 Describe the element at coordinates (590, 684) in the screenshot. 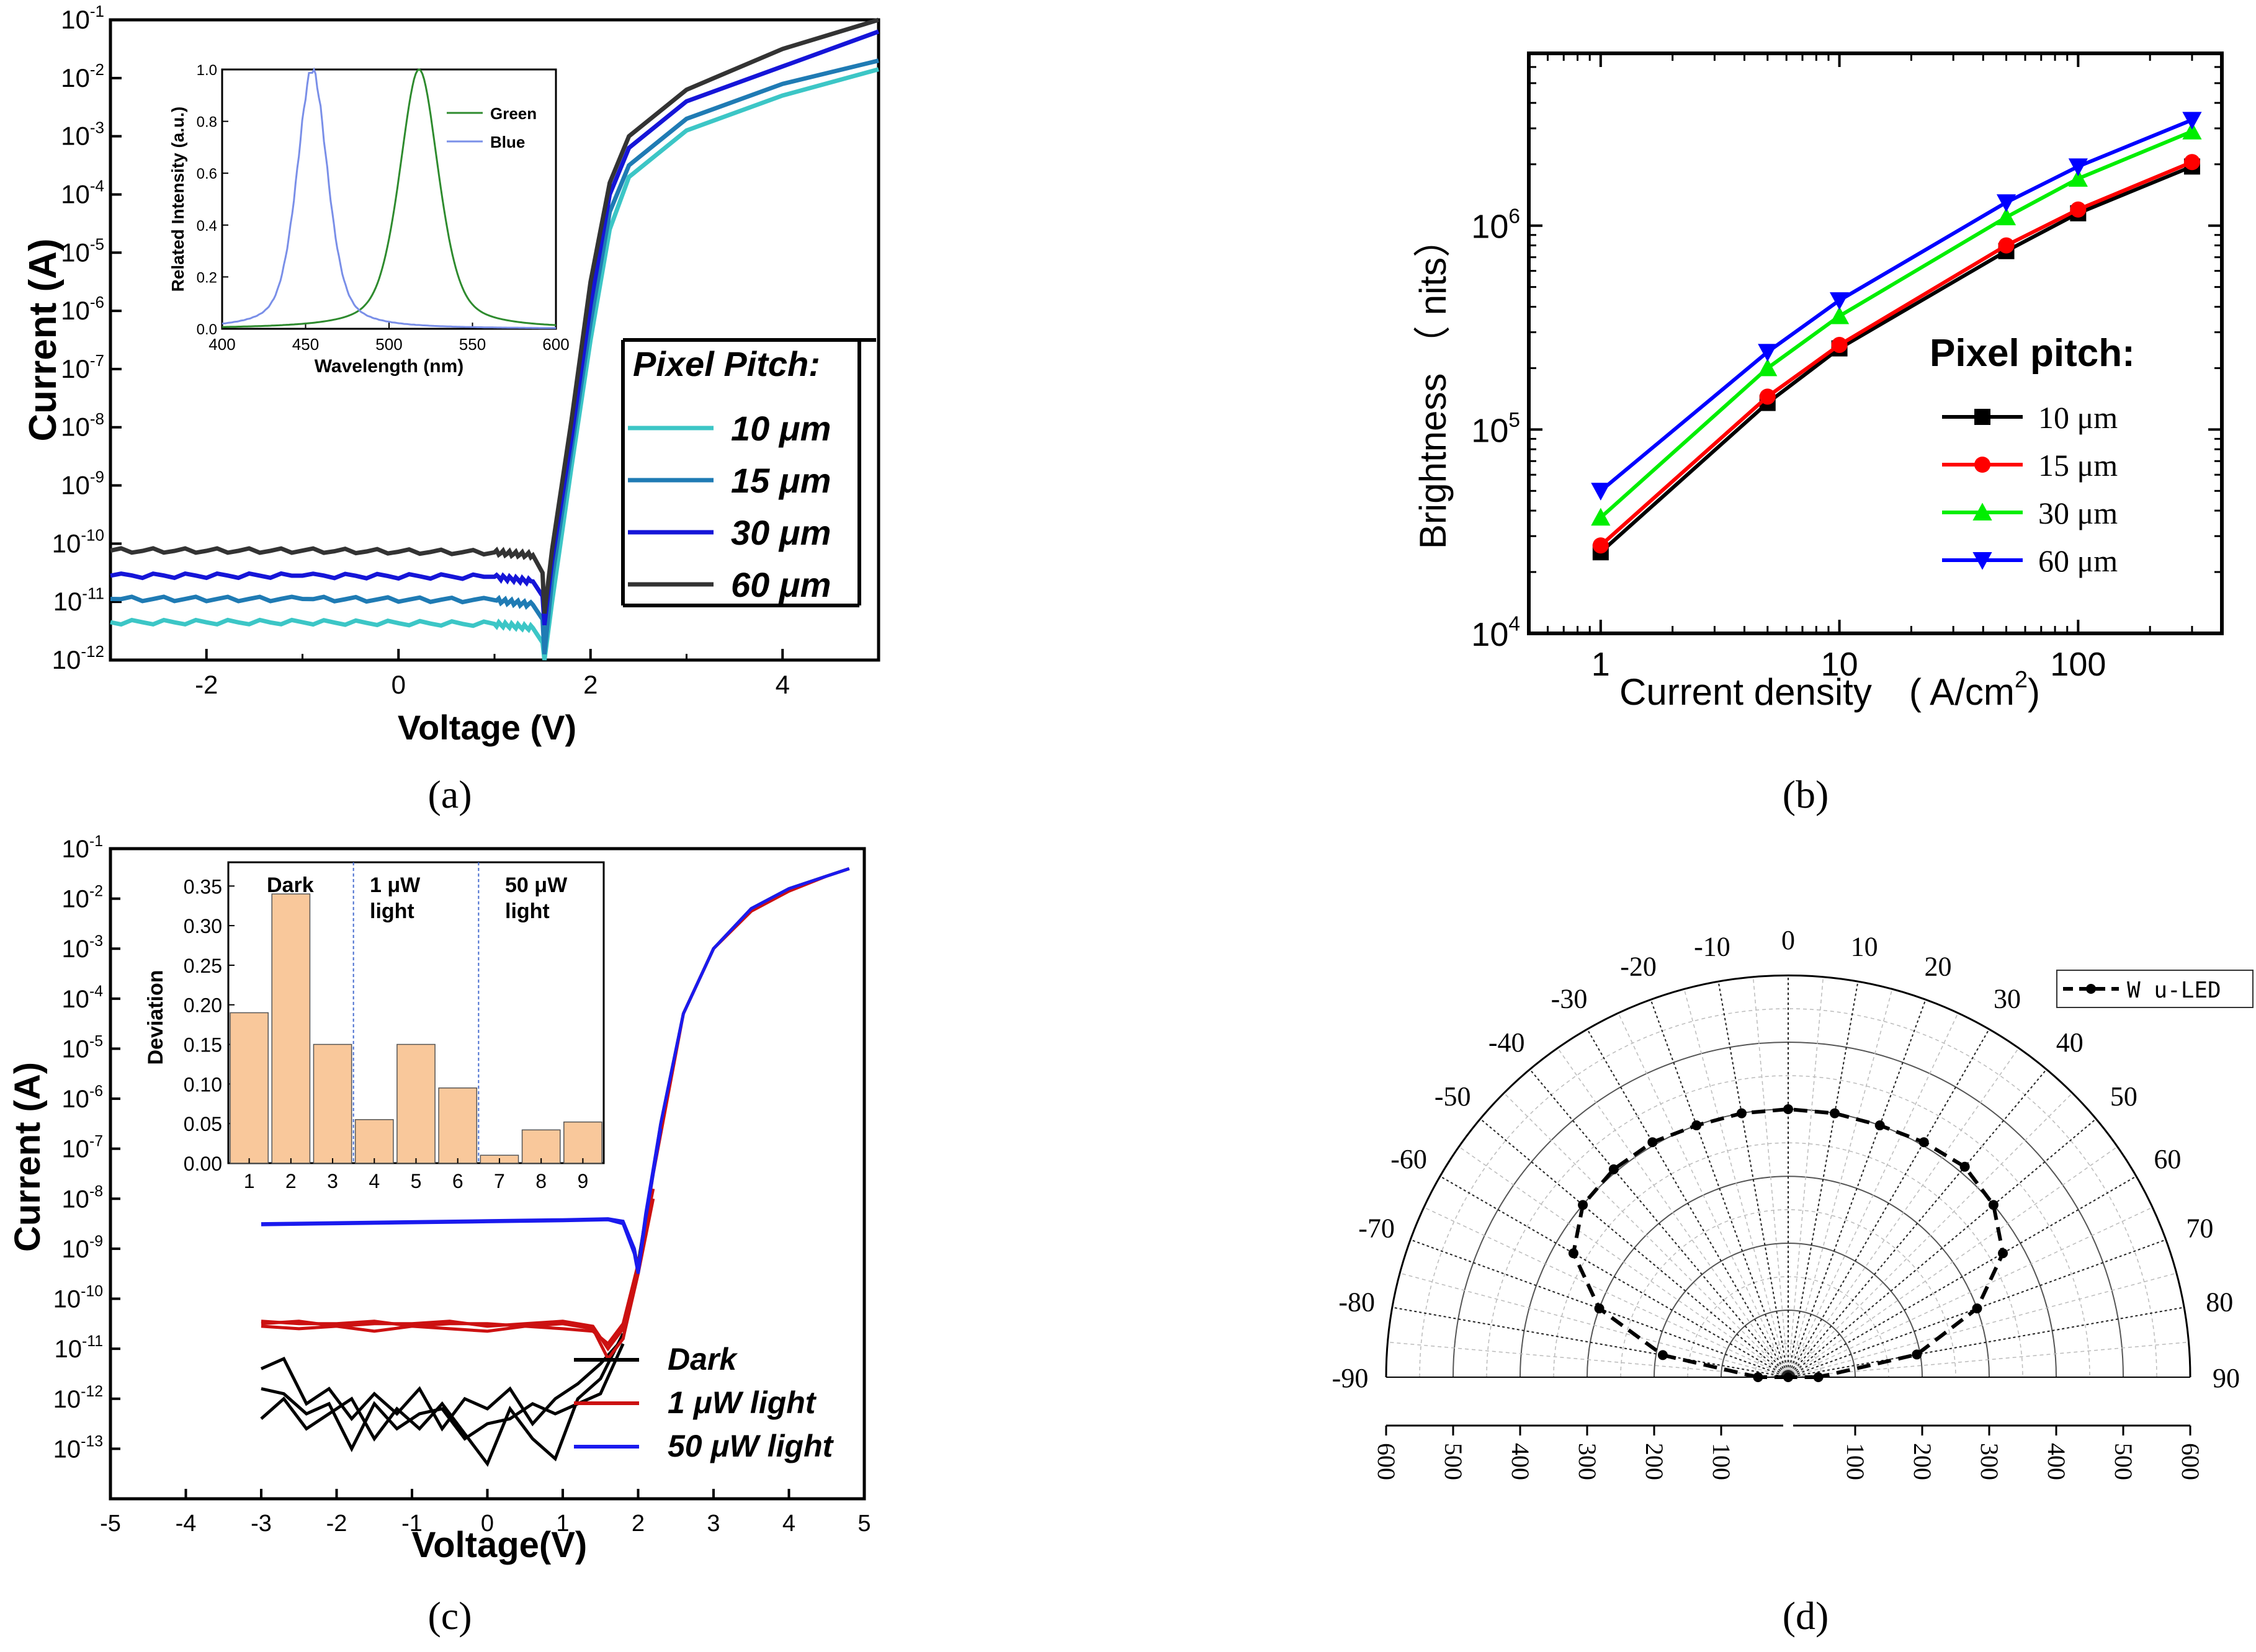

I see `a-xtick-label: 2` at that location.